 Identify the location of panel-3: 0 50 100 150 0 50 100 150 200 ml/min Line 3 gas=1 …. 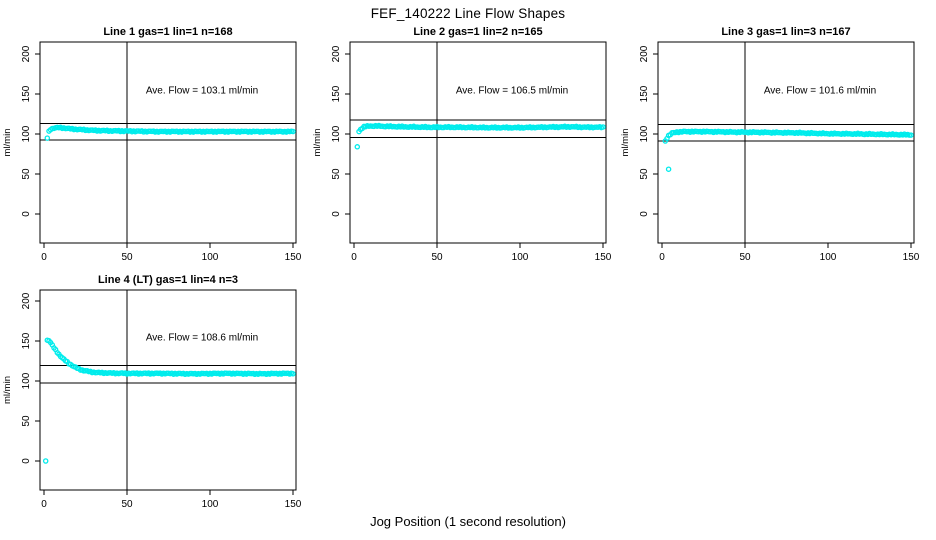
(770, 144).